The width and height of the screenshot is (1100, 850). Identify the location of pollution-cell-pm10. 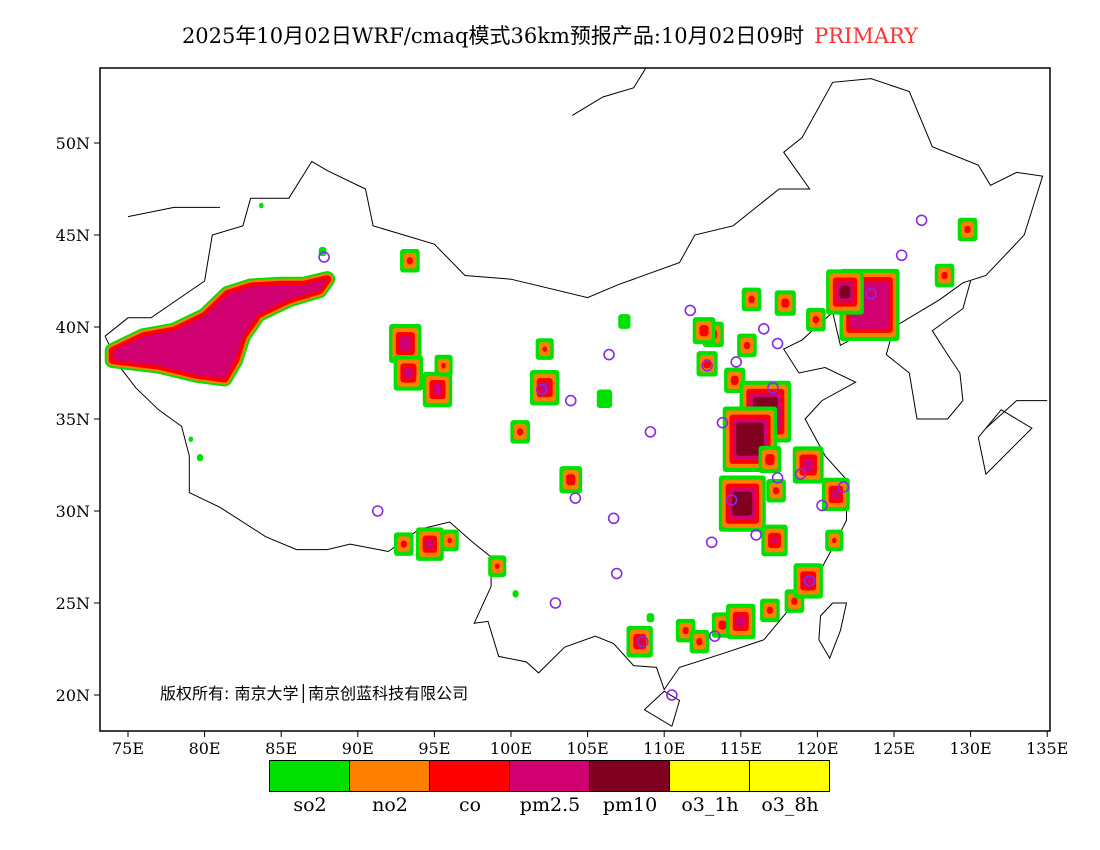
(750, 439).